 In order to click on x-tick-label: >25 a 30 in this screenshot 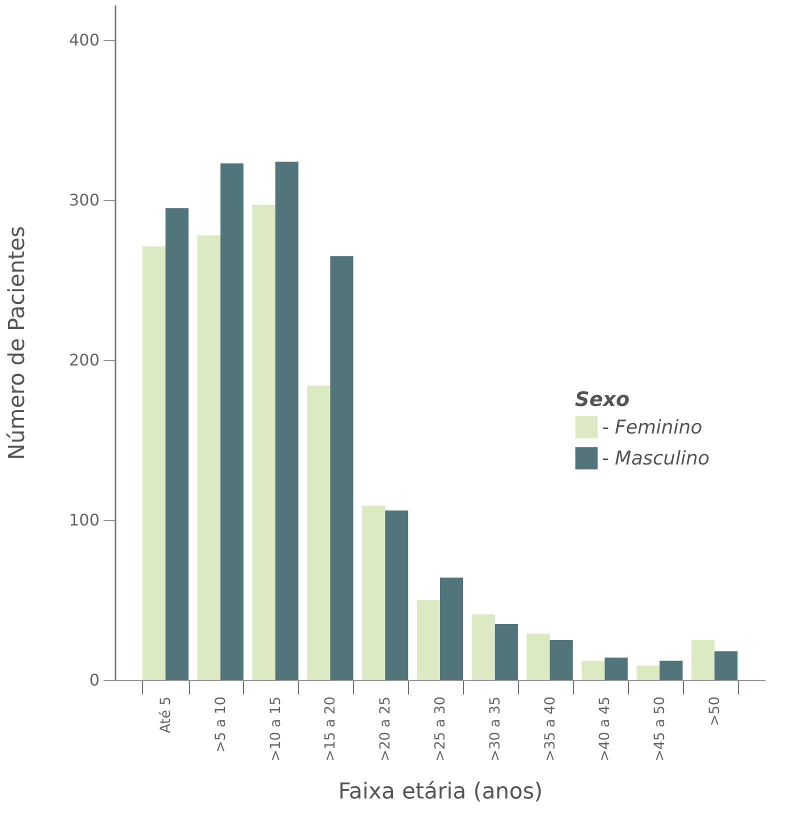, I will do `click(440, 729)`.